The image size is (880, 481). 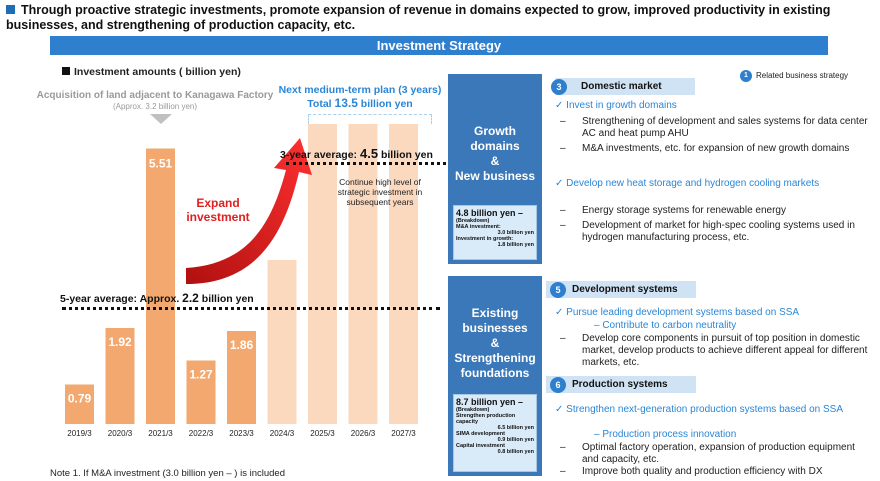 I want to click on breakdown-item-name: Capital investment, so click(x=480, y=446).